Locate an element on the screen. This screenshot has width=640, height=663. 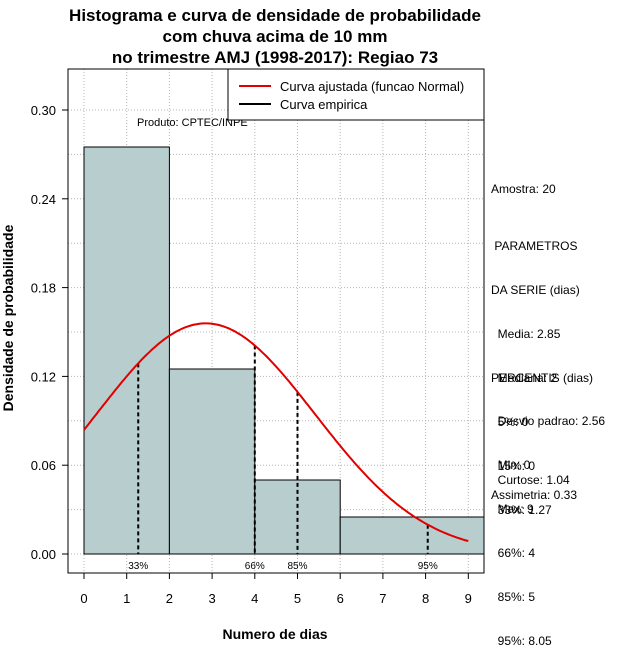
percentiles-heading: PERCENTIS (dias) is located at coordinates (542, 378).